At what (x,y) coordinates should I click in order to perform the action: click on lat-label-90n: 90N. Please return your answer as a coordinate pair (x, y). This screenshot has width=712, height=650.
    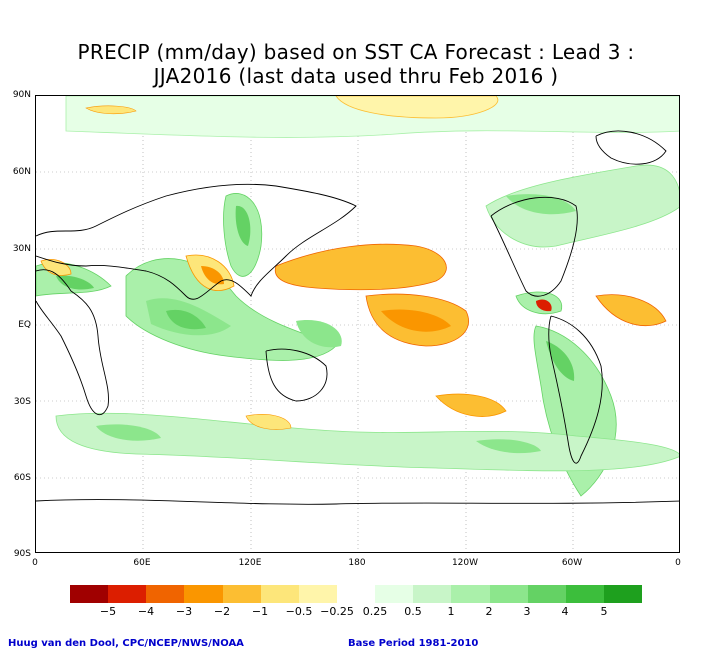
    Looking at the image, I should click on (21, 95).